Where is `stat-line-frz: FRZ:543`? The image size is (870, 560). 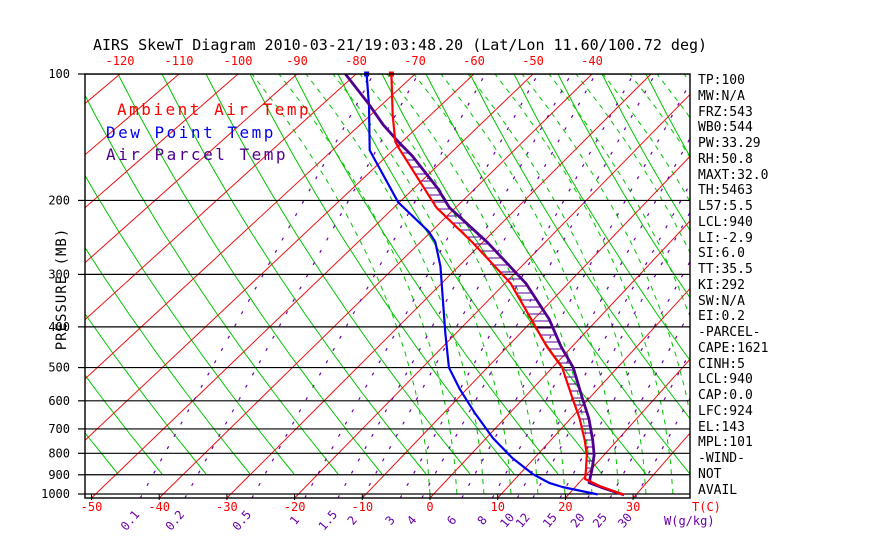 stat-line-frz: FRZ:543 is located at coordinates (725, 112).